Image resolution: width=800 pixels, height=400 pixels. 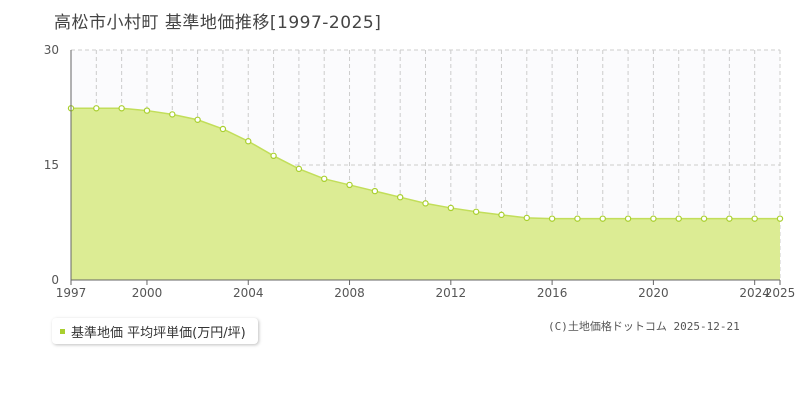 I want to click on x-tick-2004: 2004, so click(x=248, y=293).